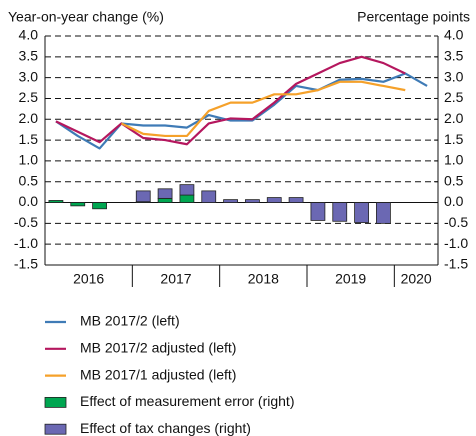 The image size is (476, 436). What do you see at coordinates (350, 279) in the screenshot?
I see `x-tick-label: 2019` at bounding box center [350, 279].